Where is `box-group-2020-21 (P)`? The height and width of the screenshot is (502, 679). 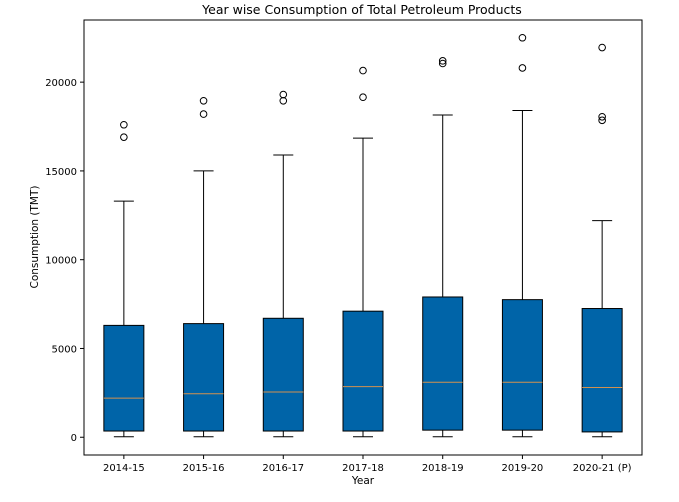 box-group-2020-21 (P) is located at coordinates (602, 240).